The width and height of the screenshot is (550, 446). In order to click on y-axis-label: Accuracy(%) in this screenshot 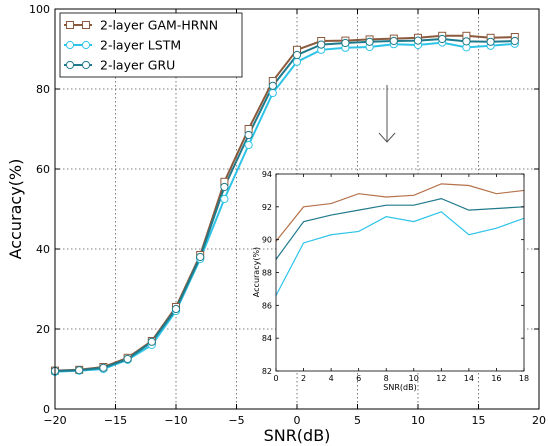, I will do `click(15, 209)`.